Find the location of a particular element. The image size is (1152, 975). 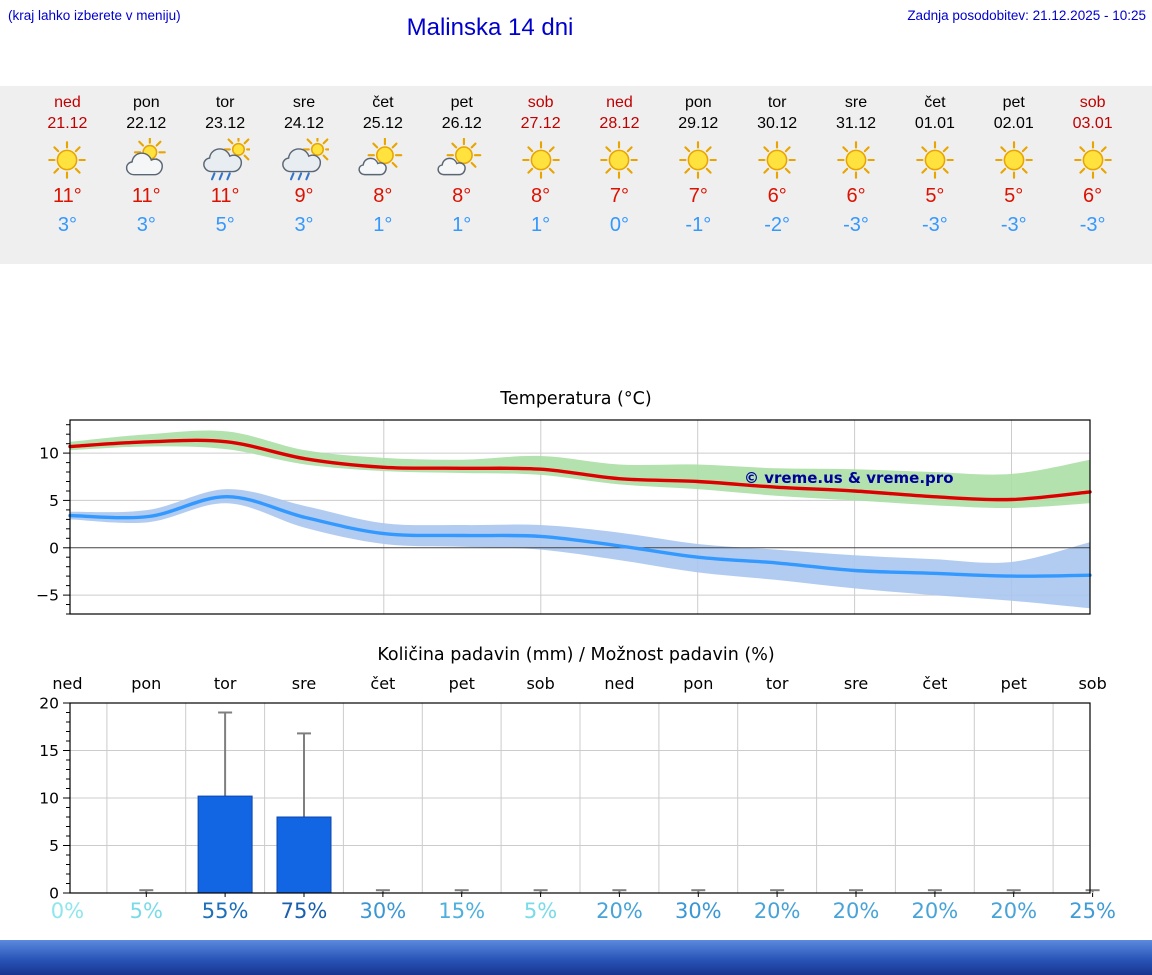

svg-text: 15 is located at coordinates (49, 751).